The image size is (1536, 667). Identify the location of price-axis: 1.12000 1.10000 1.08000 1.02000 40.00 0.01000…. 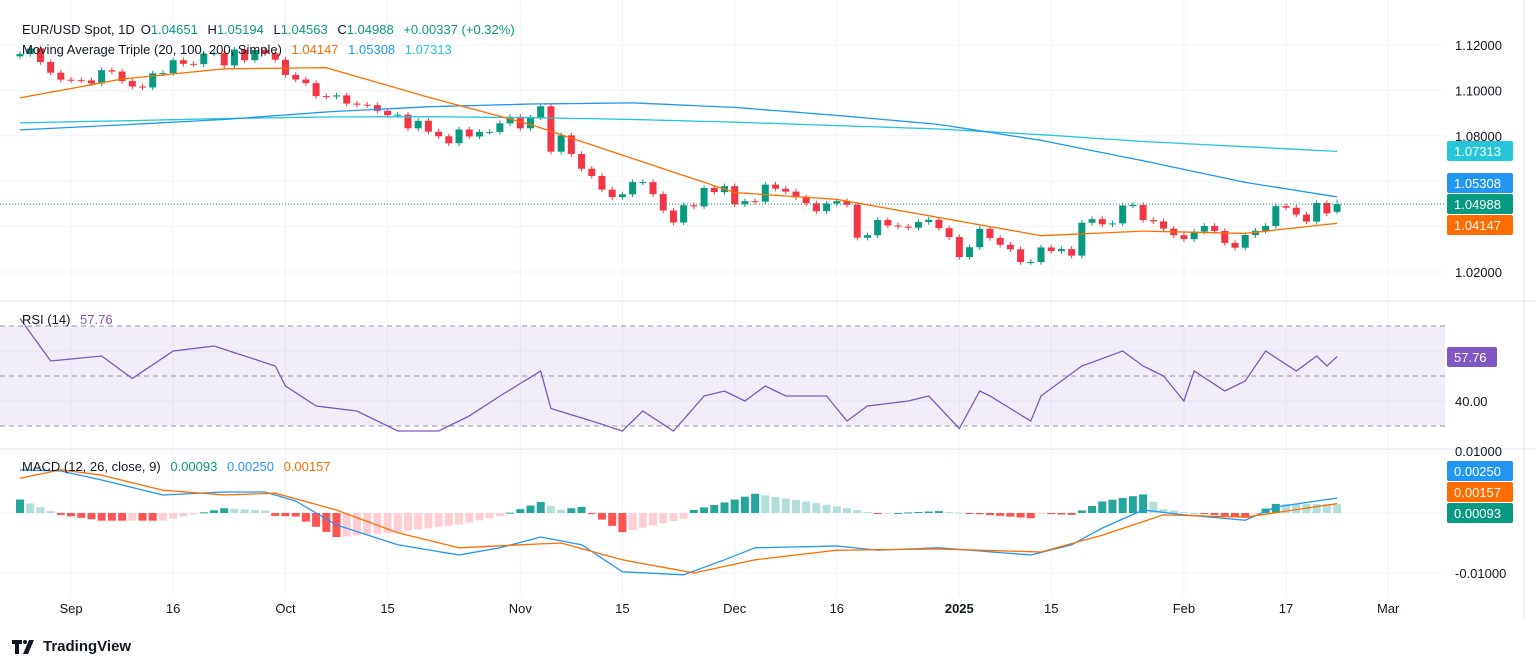
(1480, 309).